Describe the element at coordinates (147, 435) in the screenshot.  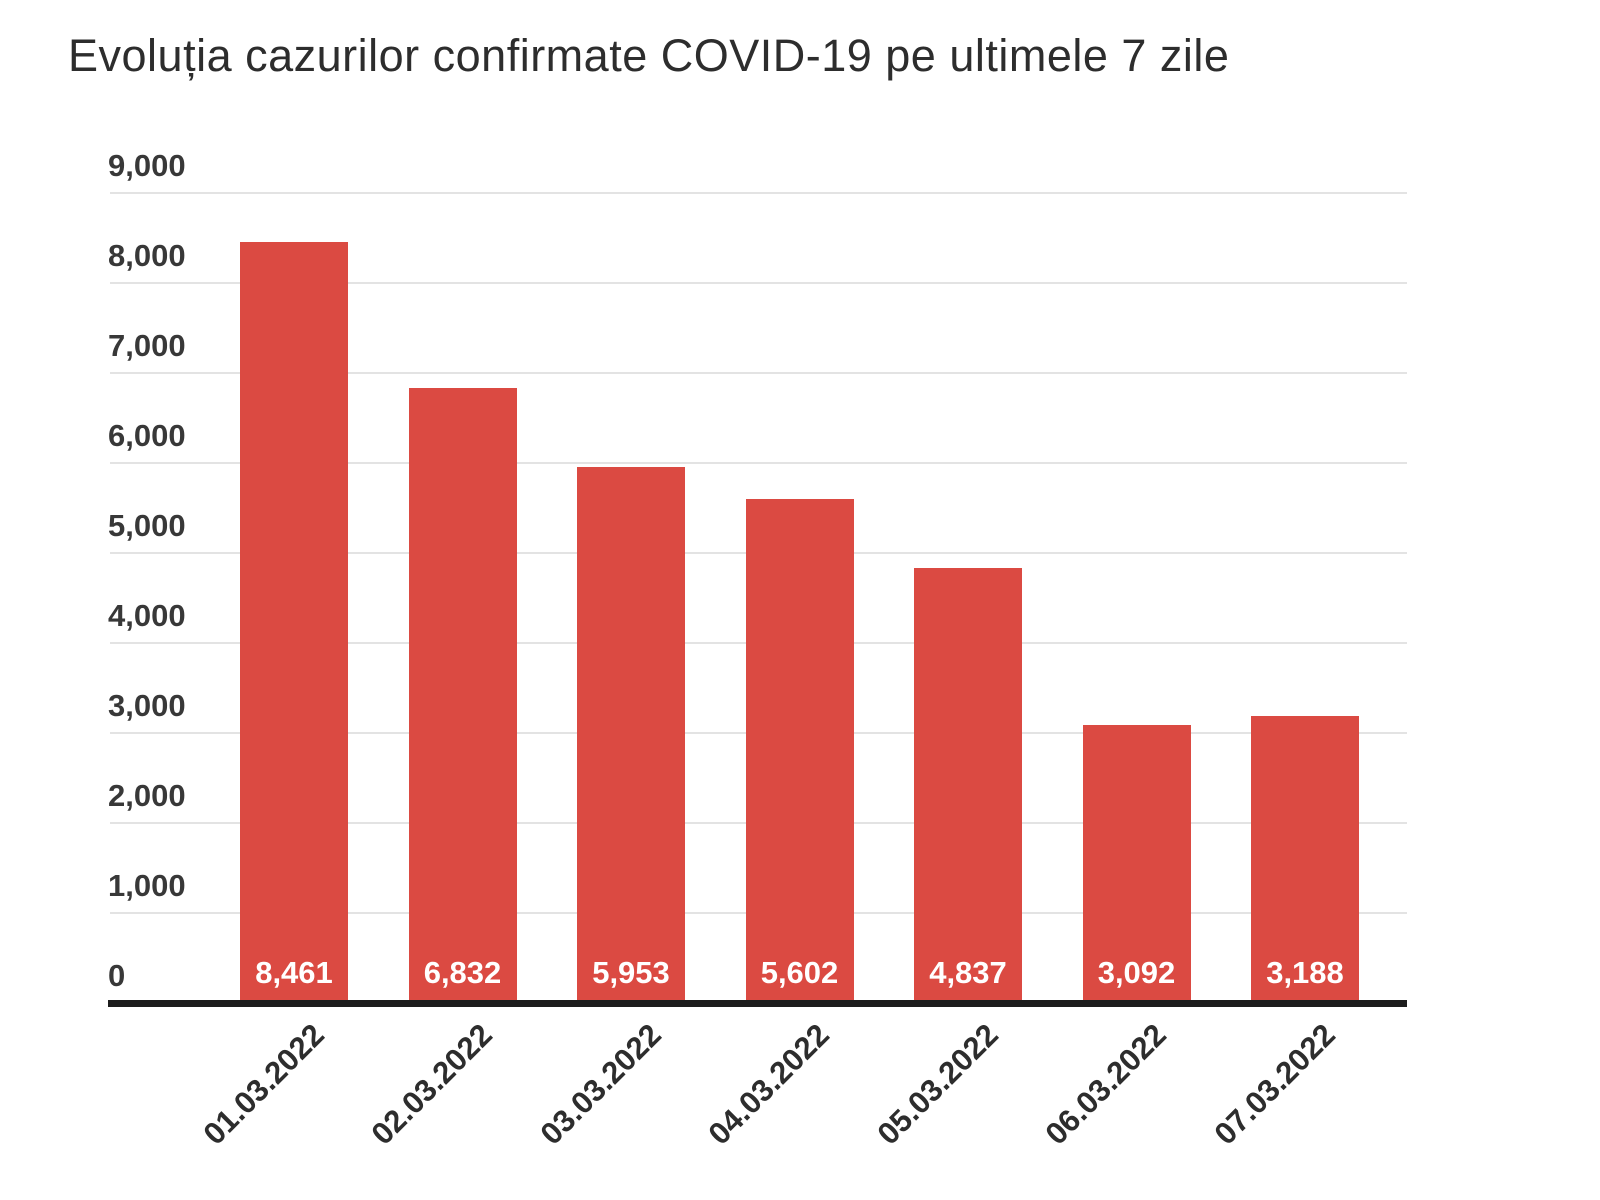
I see `y-tick-label: 6,000` at that location.